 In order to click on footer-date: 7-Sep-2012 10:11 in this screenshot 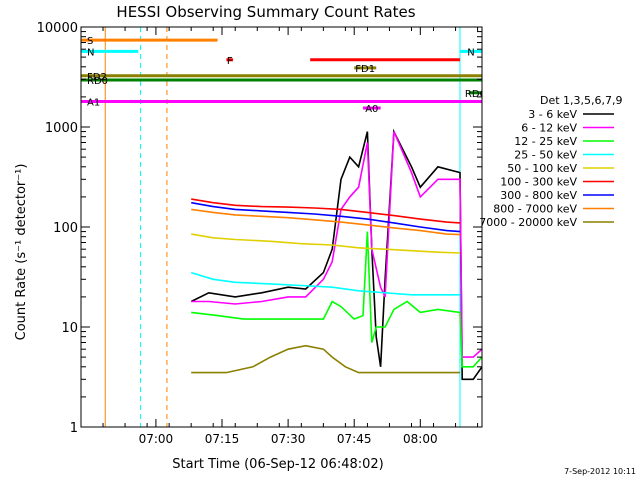, I will do `click(600, 471)`.